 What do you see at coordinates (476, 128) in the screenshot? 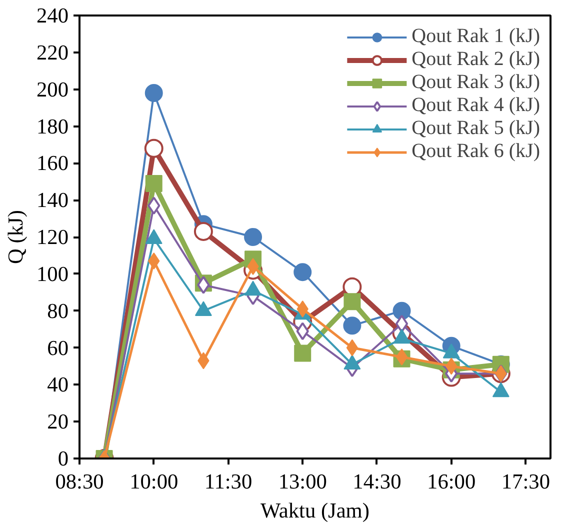
I see `legend-label: Qout Rak 5 (kJ)` at bounding box center [476, 128].